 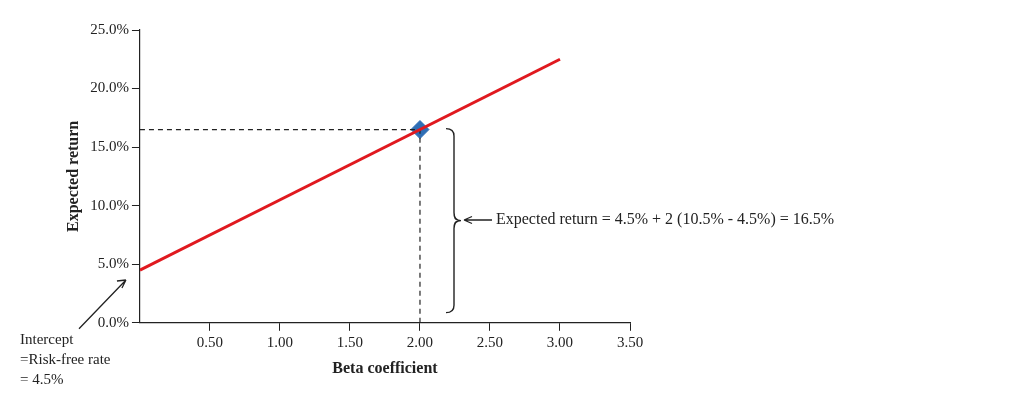 I want to click on x-tick-label: 0.50, so click(x=210, y=341).